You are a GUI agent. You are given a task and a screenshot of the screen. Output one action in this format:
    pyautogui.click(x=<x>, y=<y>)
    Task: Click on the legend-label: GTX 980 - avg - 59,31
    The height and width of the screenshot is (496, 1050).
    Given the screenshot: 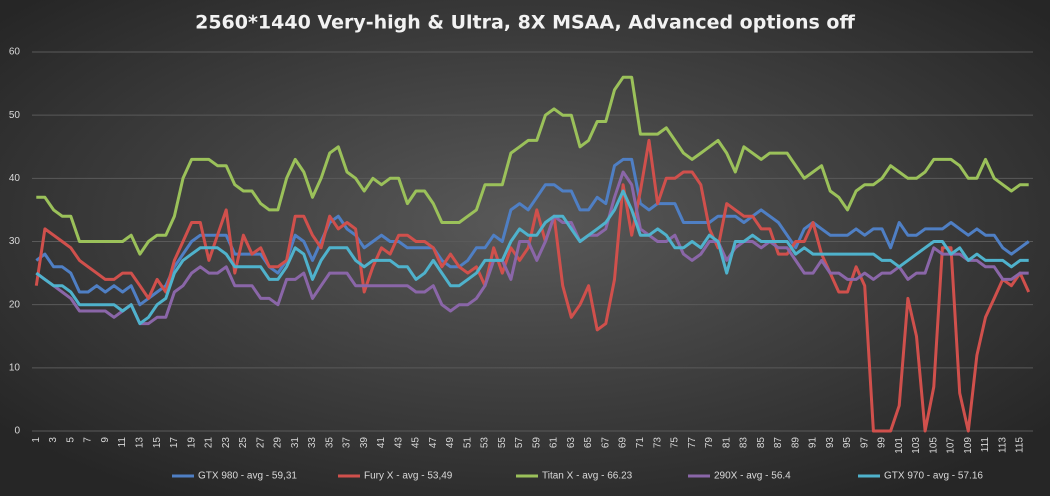 What is the action you would take?
    pyautogui.click(x=247, y=476)
    